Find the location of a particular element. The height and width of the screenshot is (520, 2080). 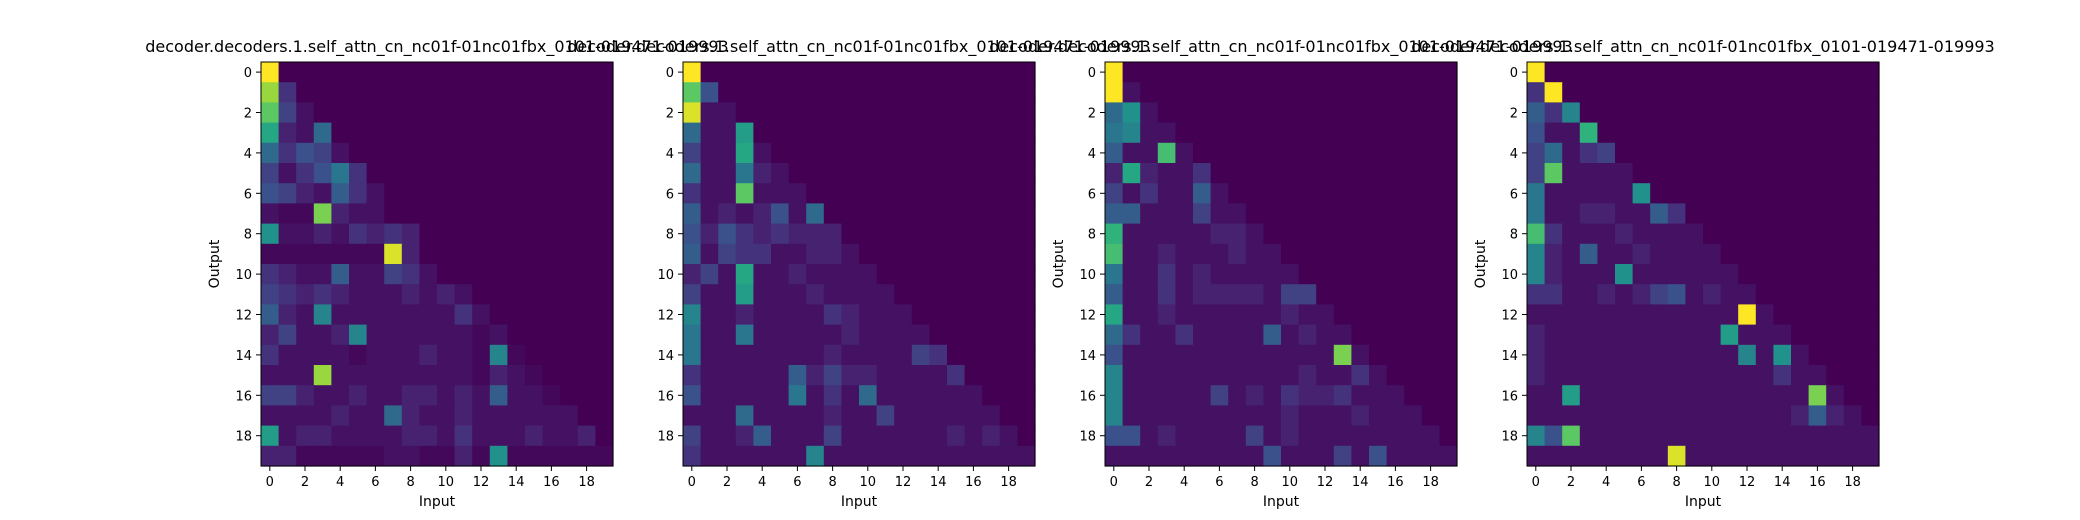

x-axis-label: Input is located at coordinates (1703, 502).